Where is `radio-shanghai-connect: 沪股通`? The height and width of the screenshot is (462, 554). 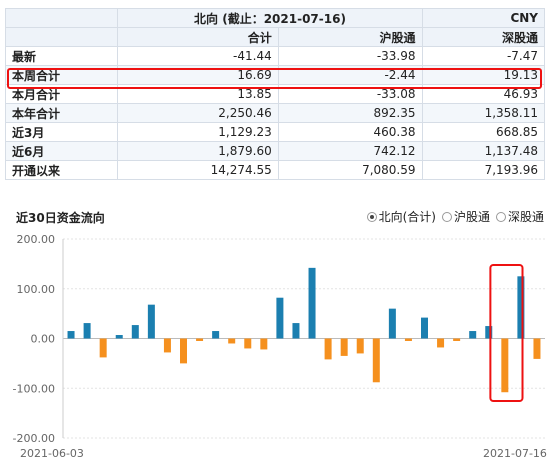
radio-shanghai-connect: 沪股通 is located at coordinates (465, 216).